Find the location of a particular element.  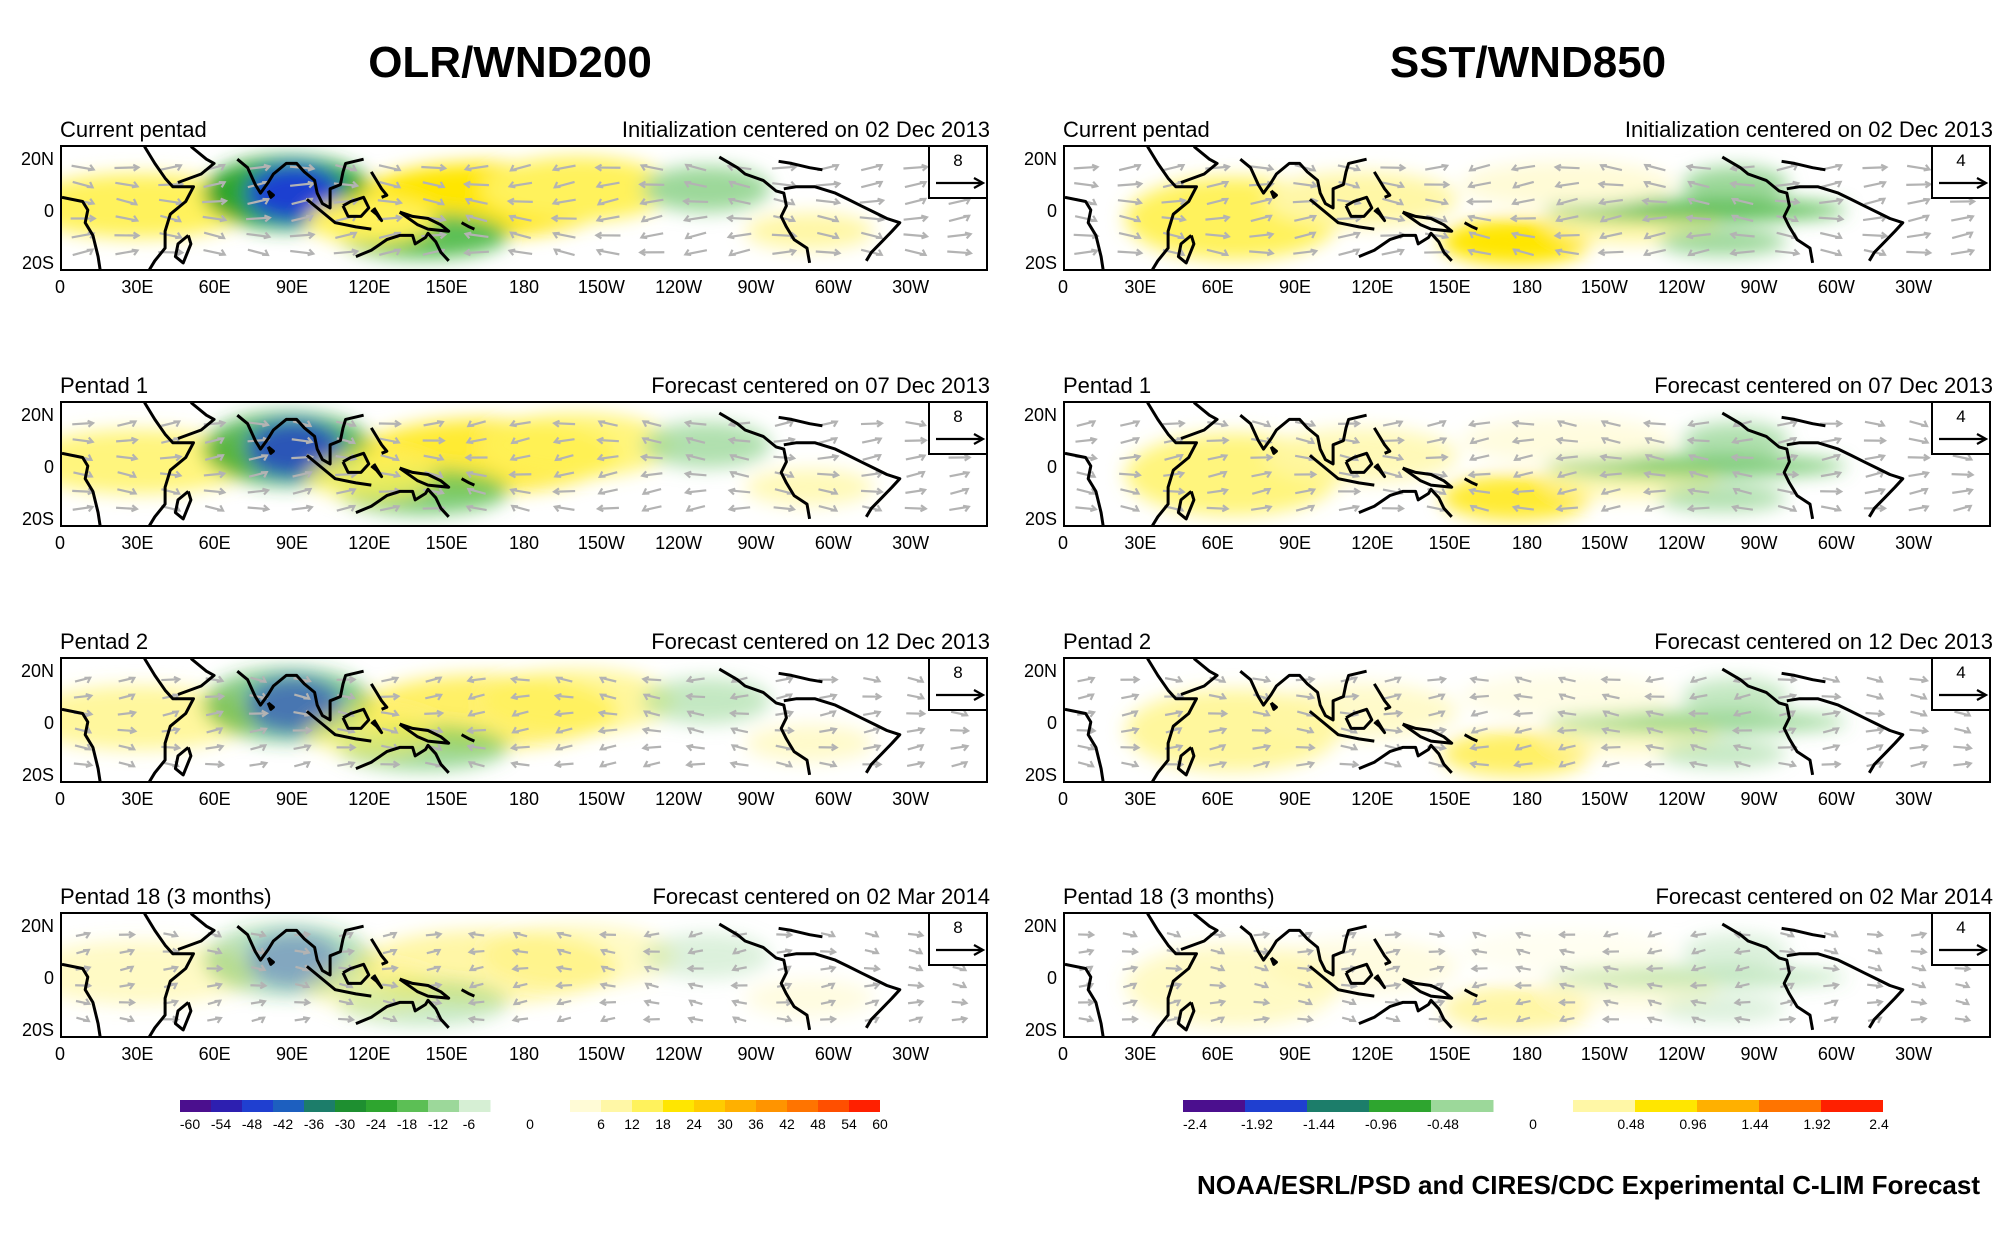

panel-date-label: Forecast centered on 12 Dec 2013 is located at coordinates (1823, 641).